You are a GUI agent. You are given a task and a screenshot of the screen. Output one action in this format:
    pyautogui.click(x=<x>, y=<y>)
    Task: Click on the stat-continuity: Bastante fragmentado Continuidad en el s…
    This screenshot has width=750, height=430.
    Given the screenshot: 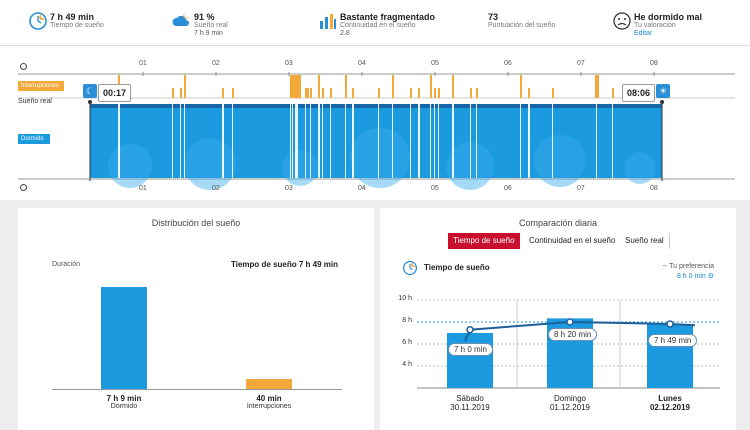 What is the action you would take?
    pyautogui.click(x=393, y=22)
    